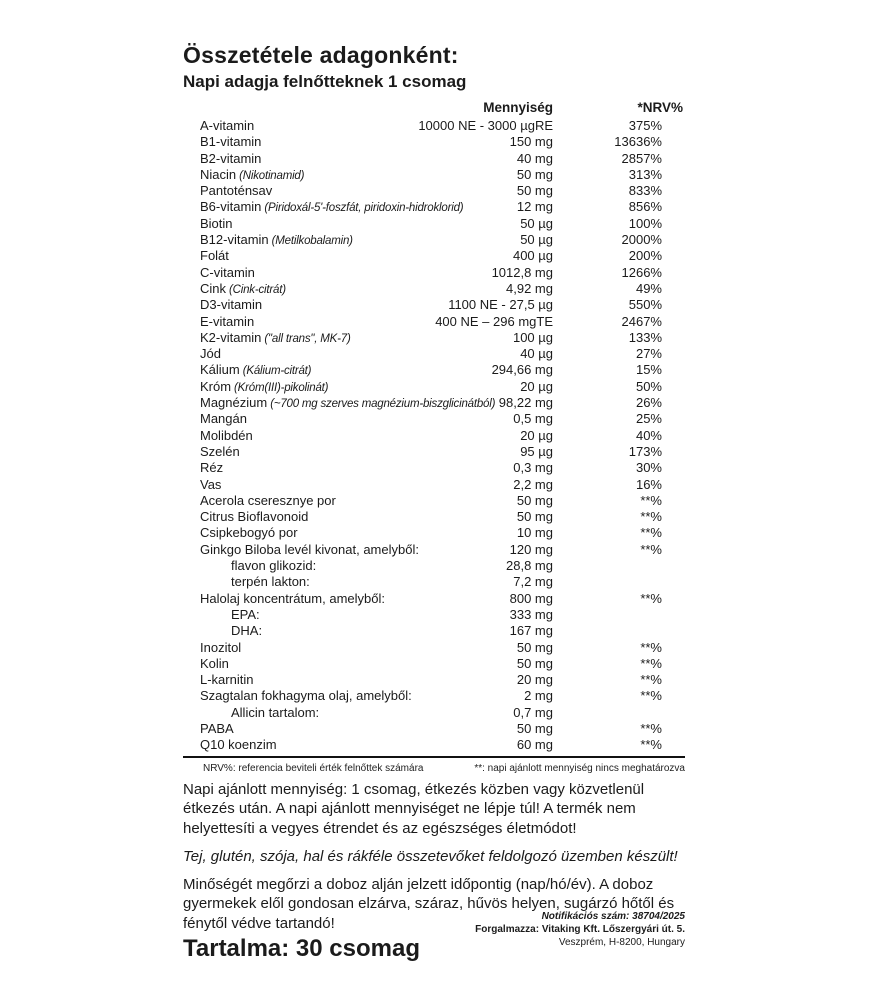  Describe the element at coordinates (434, 108) in the screenshot. I see `table-header-row: Mennyiség *NRV%` at that location.